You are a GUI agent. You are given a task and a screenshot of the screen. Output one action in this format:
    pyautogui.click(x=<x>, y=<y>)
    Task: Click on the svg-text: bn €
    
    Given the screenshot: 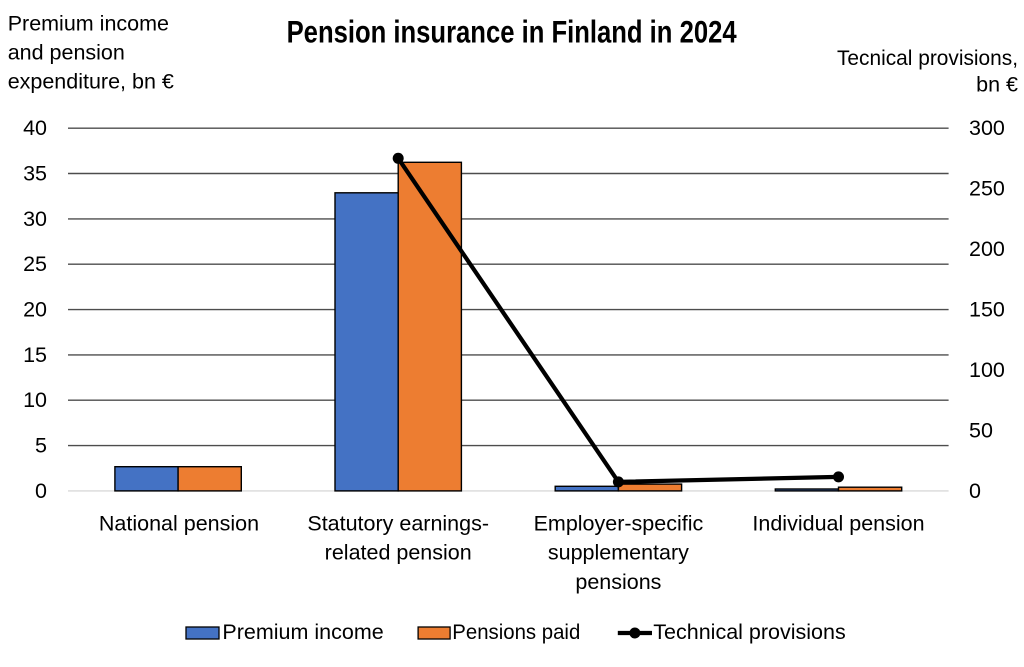 What is the action you would take?
    pyautogui.click(x=997, y=85)
    